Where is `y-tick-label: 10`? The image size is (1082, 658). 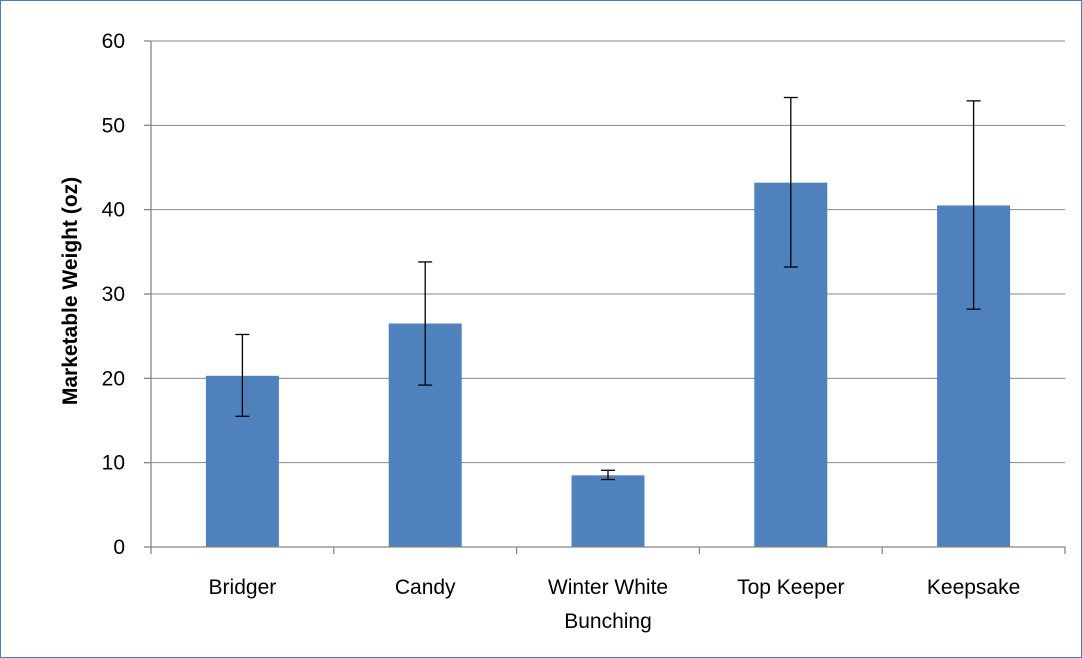
y-tick-label: 10 is located at coordinates (113, 463).